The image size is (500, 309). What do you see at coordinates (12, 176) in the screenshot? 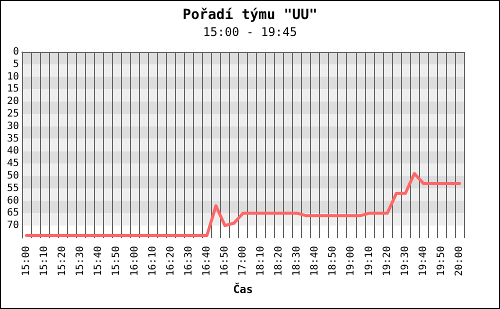
I see `y-tick-label: 50` at bounding box center [12, 176].